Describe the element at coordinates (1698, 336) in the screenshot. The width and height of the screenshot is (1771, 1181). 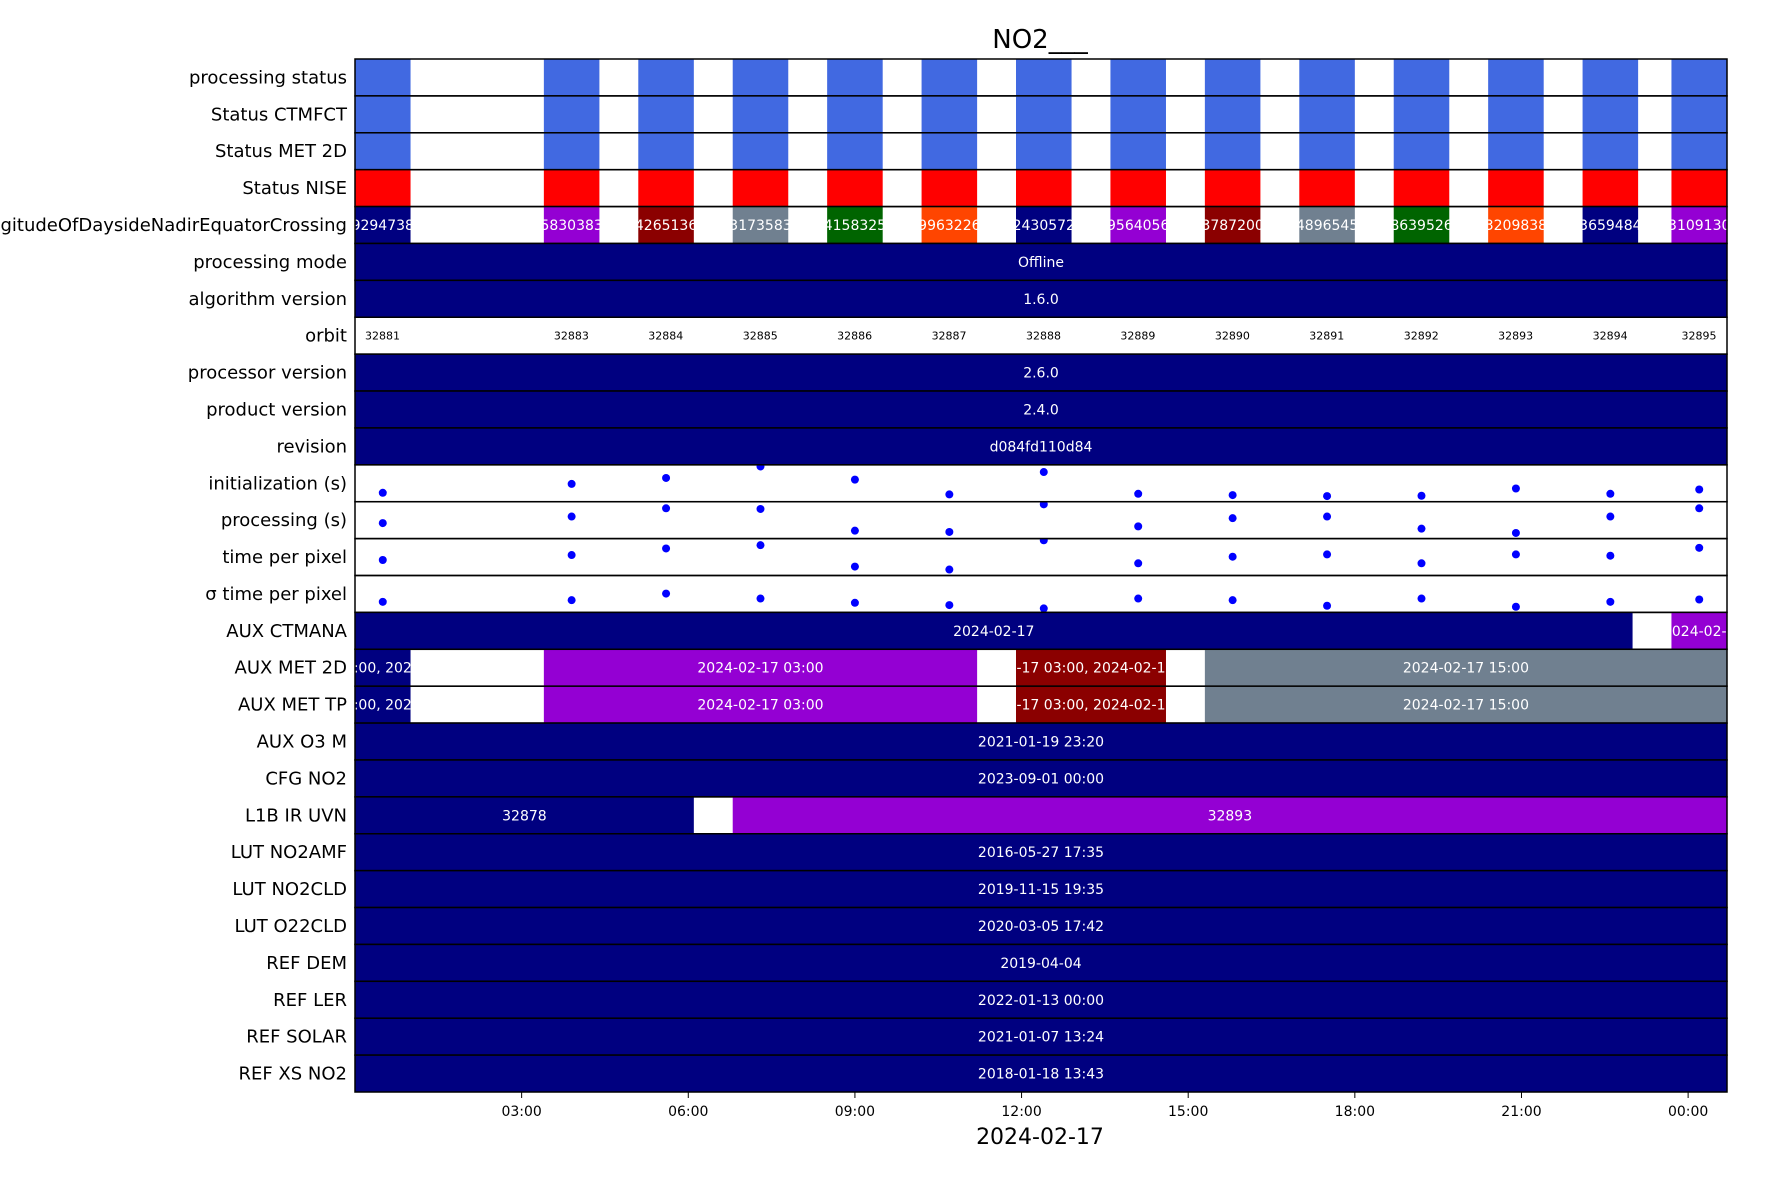
I see `orbit-number: 32895` at that location.